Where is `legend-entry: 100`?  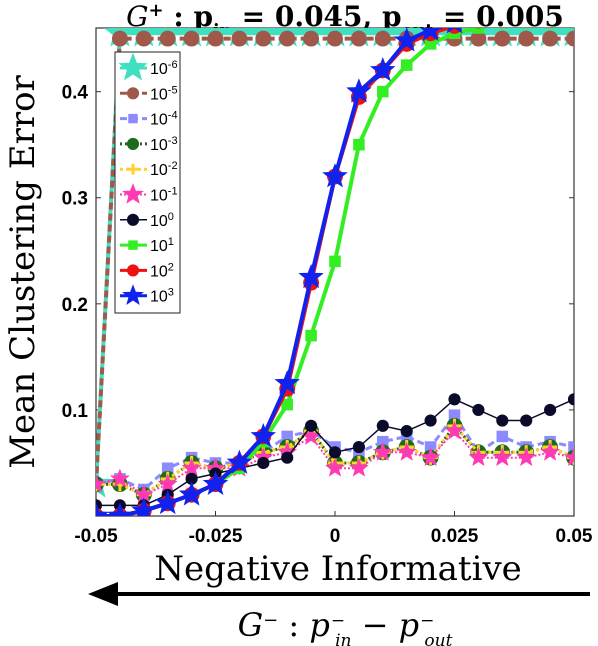
legend-entry: 100 is located at coordinates (147, 220).